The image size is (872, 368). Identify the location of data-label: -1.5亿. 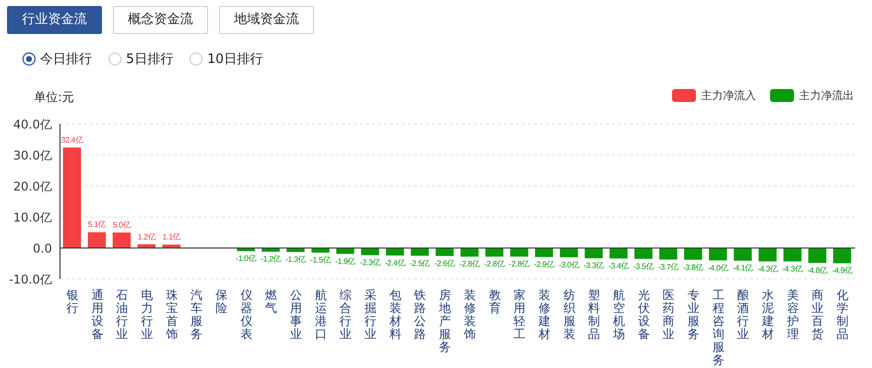
(320, 260).